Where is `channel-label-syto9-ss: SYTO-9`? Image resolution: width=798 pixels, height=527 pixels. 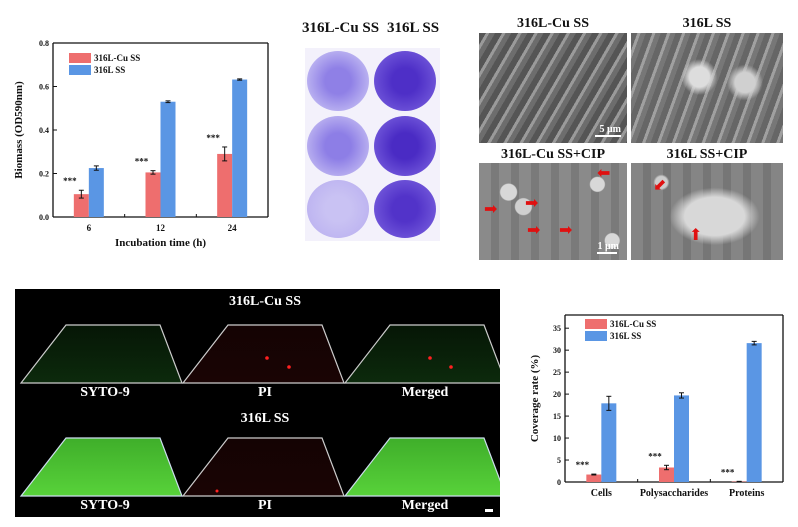
channel-label-syto9-ss: SYTO-9 is located at coordinates (105, 505).